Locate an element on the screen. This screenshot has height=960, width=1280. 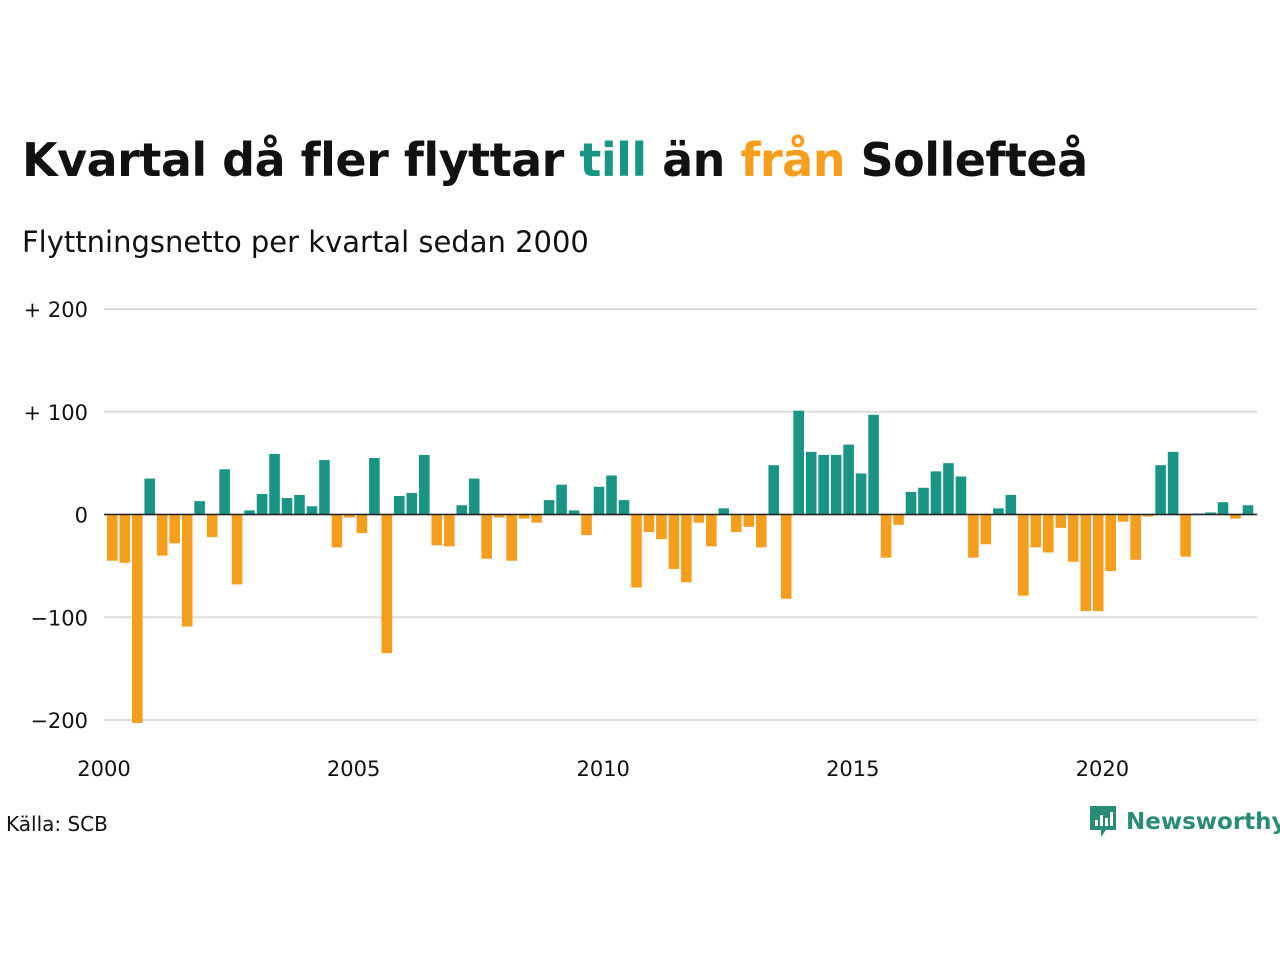
brand-mark: Newsworthy is located at coordinates (1184, 822).